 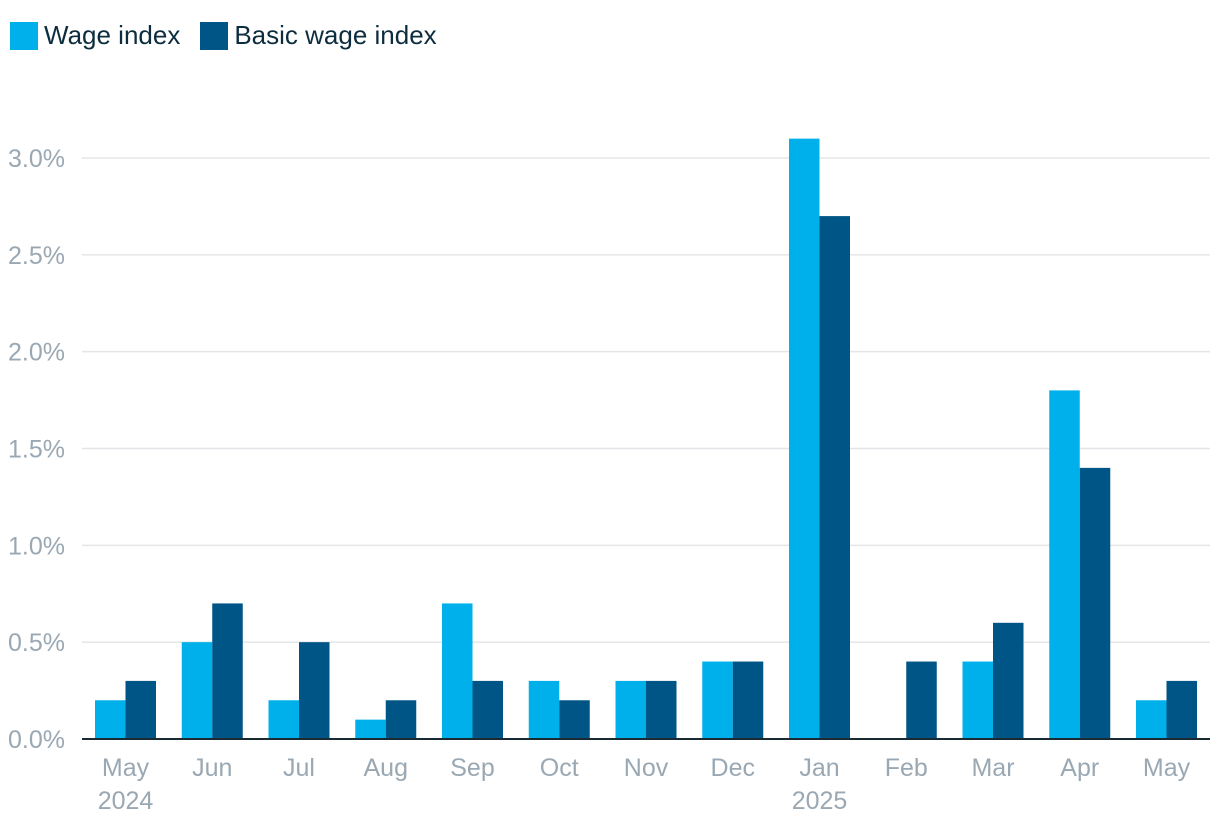 What do you see at coordinates (24, 35) in the screenshot?
I see `legend-swatch-wage-index` at bounding box center [24, 35].